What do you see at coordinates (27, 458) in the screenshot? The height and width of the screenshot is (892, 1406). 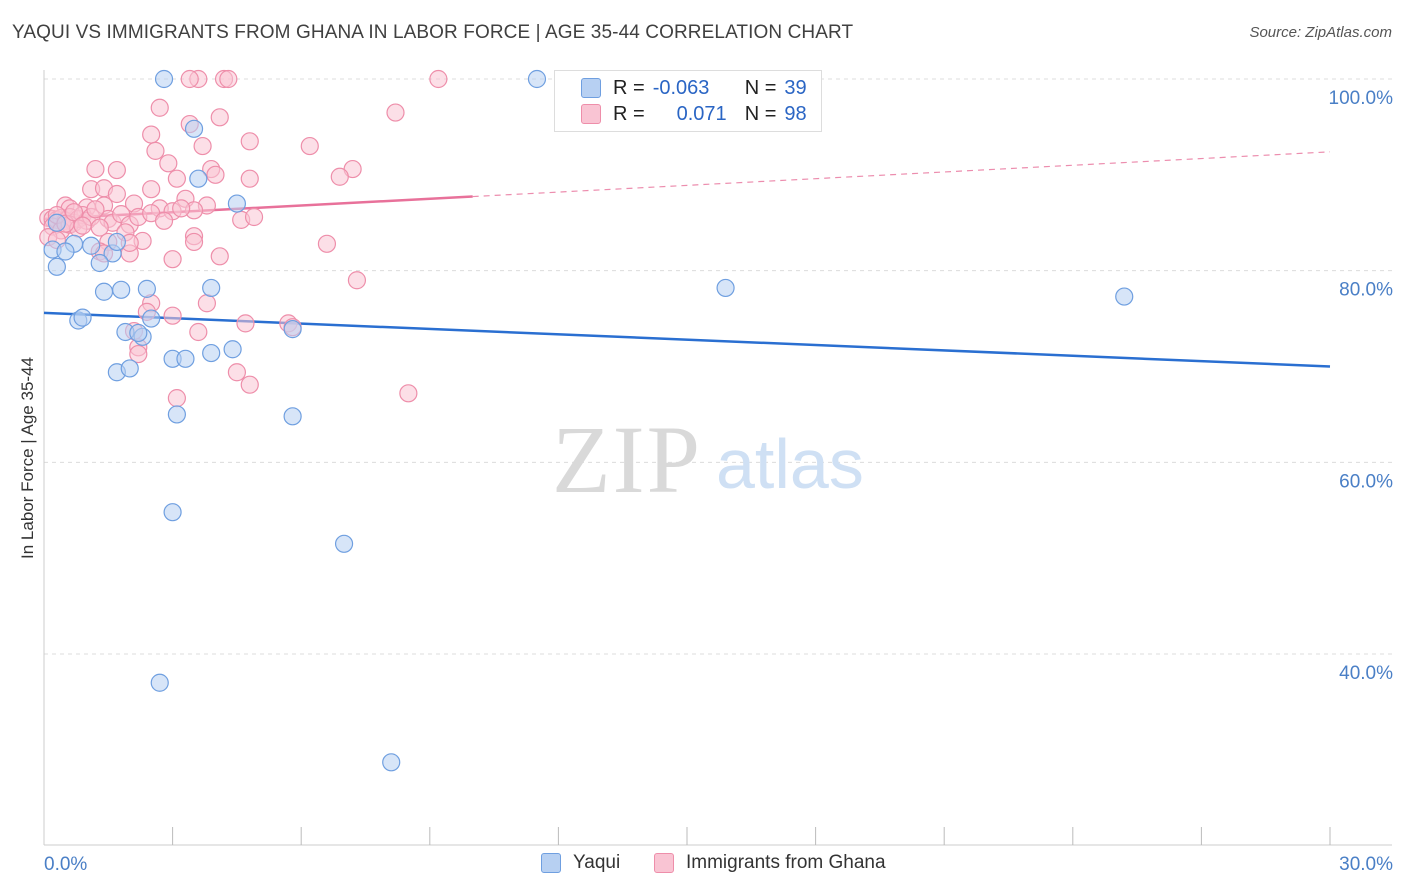 I see `y-axis-label: In Labor Force | Age 35-44` at bounding box center [27, 458].